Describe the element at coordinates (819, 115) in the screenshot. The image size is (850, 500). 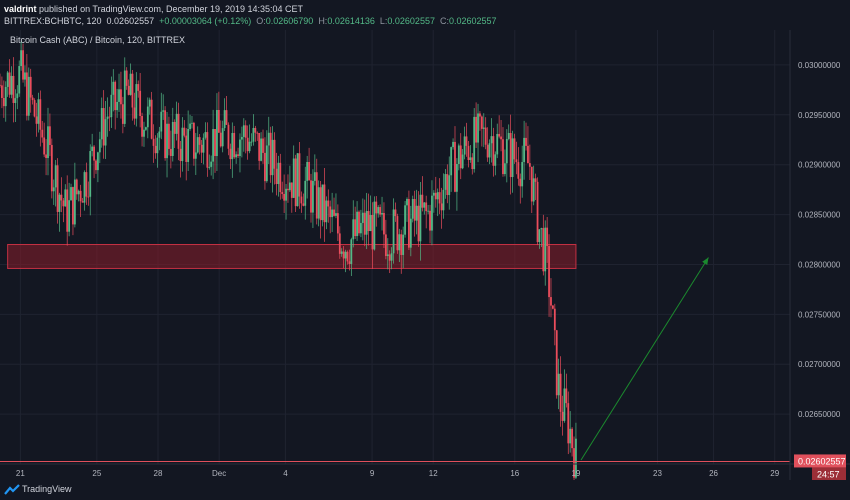
I see `price-tick-label: 0.02950000` at that location.